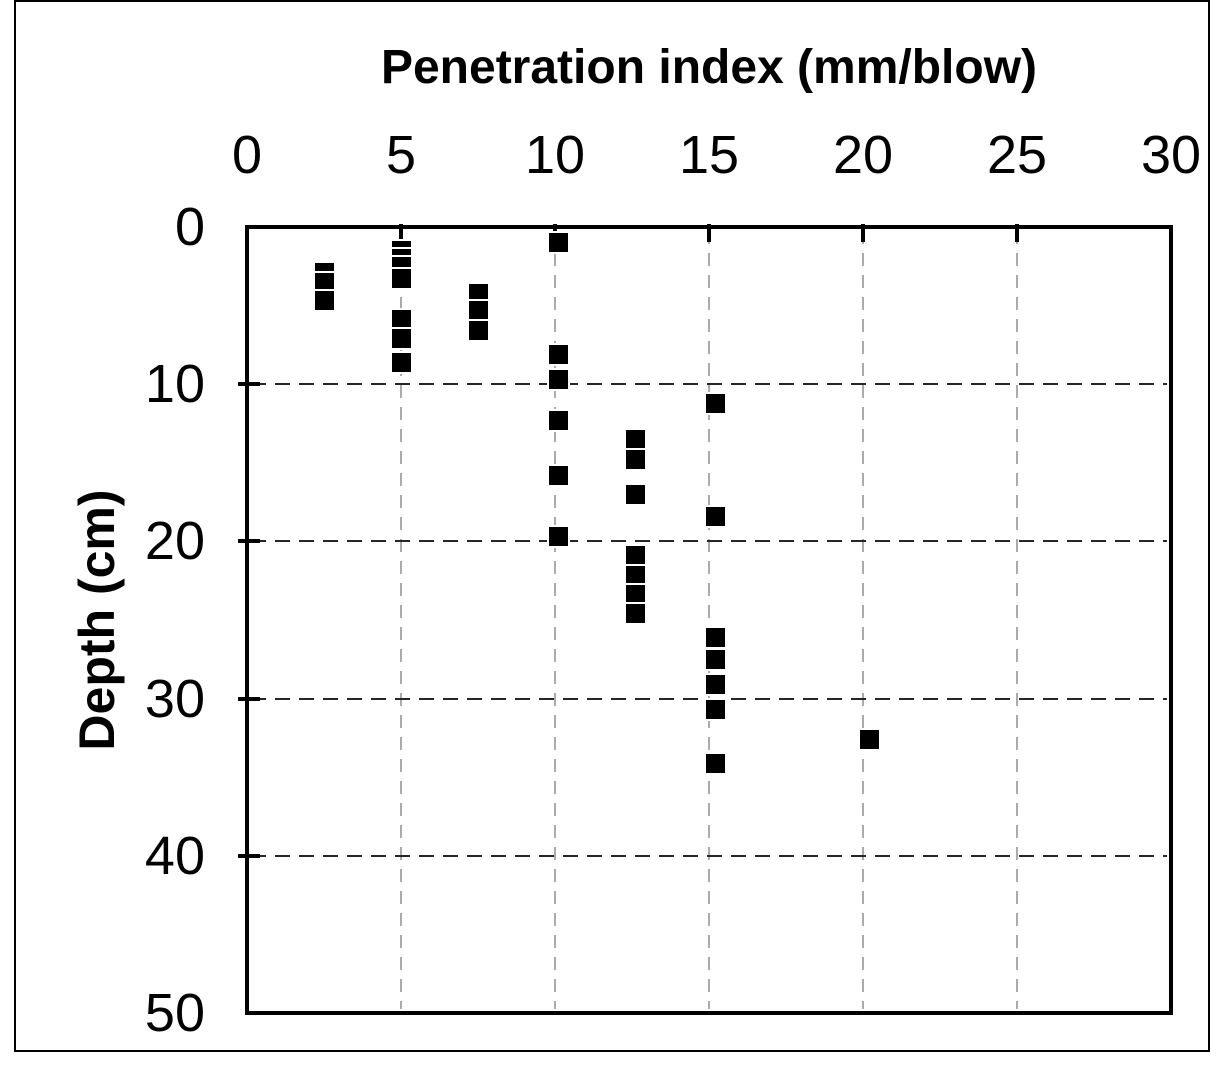 The image size is (1229, 1065). What do you see at coordinates (1017, 155) in the screenshot?
I see `x-tick-label: 25` at bounding box center [1017, 155].